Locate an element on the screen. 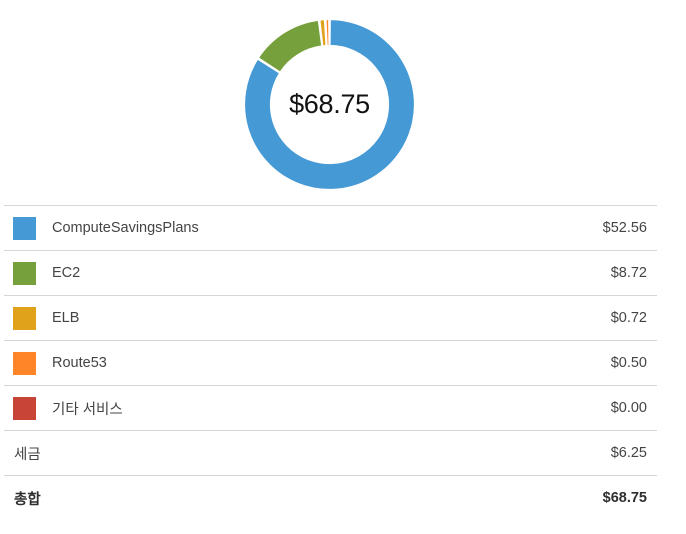  tax-amount: $6.25 is located at coordinates (628, 453).